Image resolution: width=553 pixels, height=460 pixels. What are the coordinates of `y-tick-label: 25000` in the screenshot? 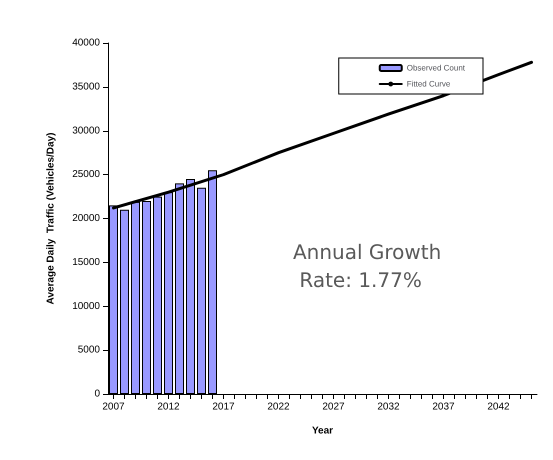 It's located at (86, 174).